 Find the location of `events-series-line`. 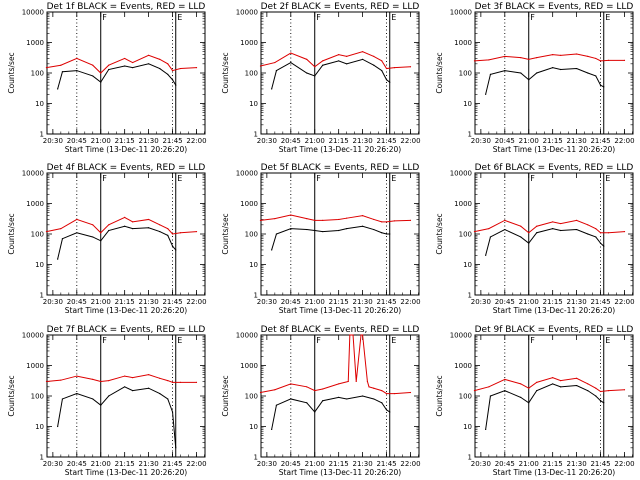

events-series-line is located at coordinates (117, 417).